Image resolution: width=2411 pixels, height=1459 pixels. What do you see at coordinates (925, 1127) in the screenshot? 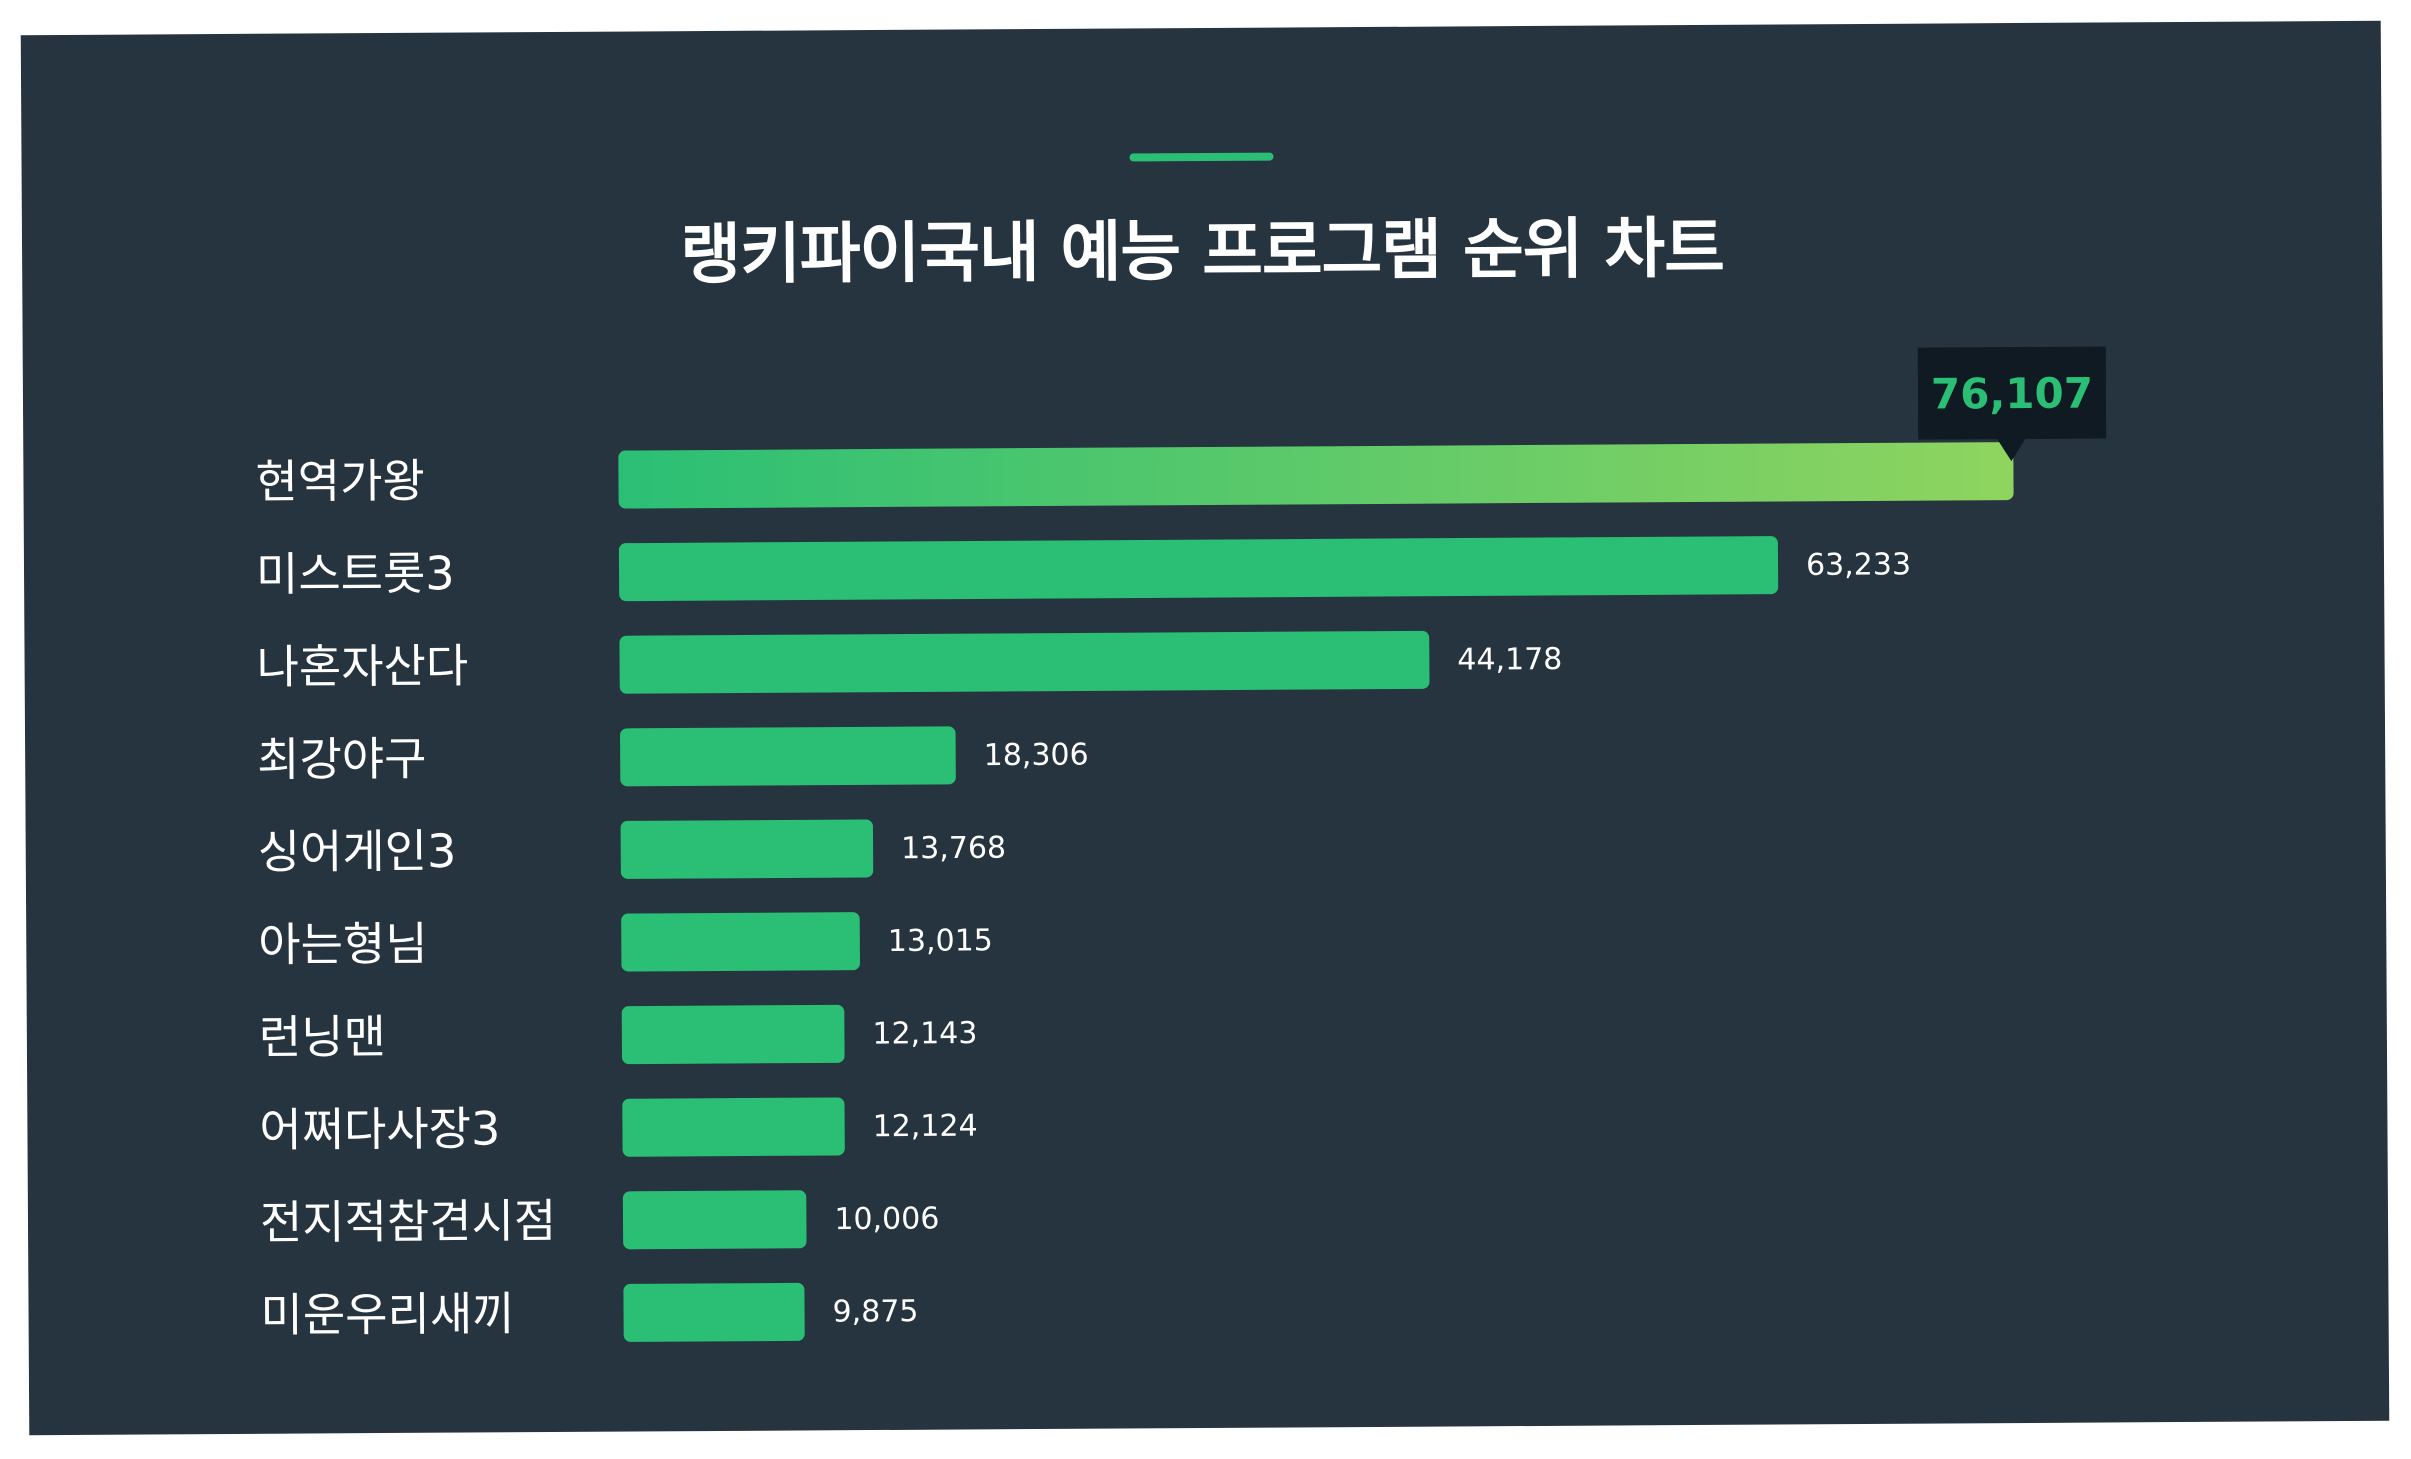
I see `value-label: 12,124` at bounding box center [925, 1127].